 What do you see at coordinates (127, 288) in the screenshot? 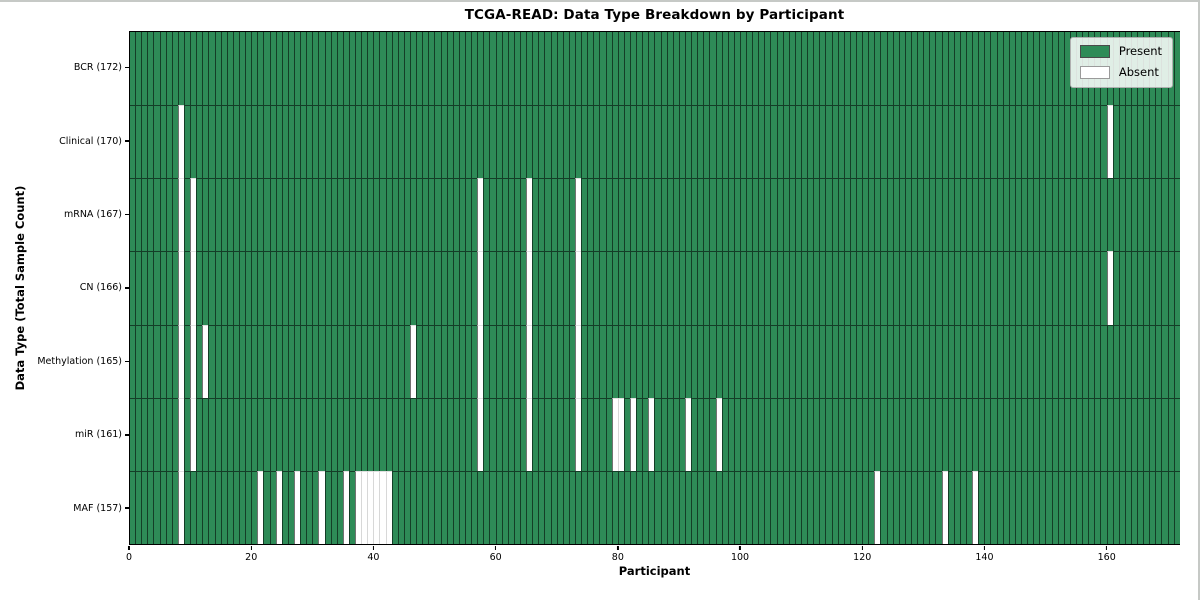
I see `y-tick-mark` at bounding box center [127, 288].